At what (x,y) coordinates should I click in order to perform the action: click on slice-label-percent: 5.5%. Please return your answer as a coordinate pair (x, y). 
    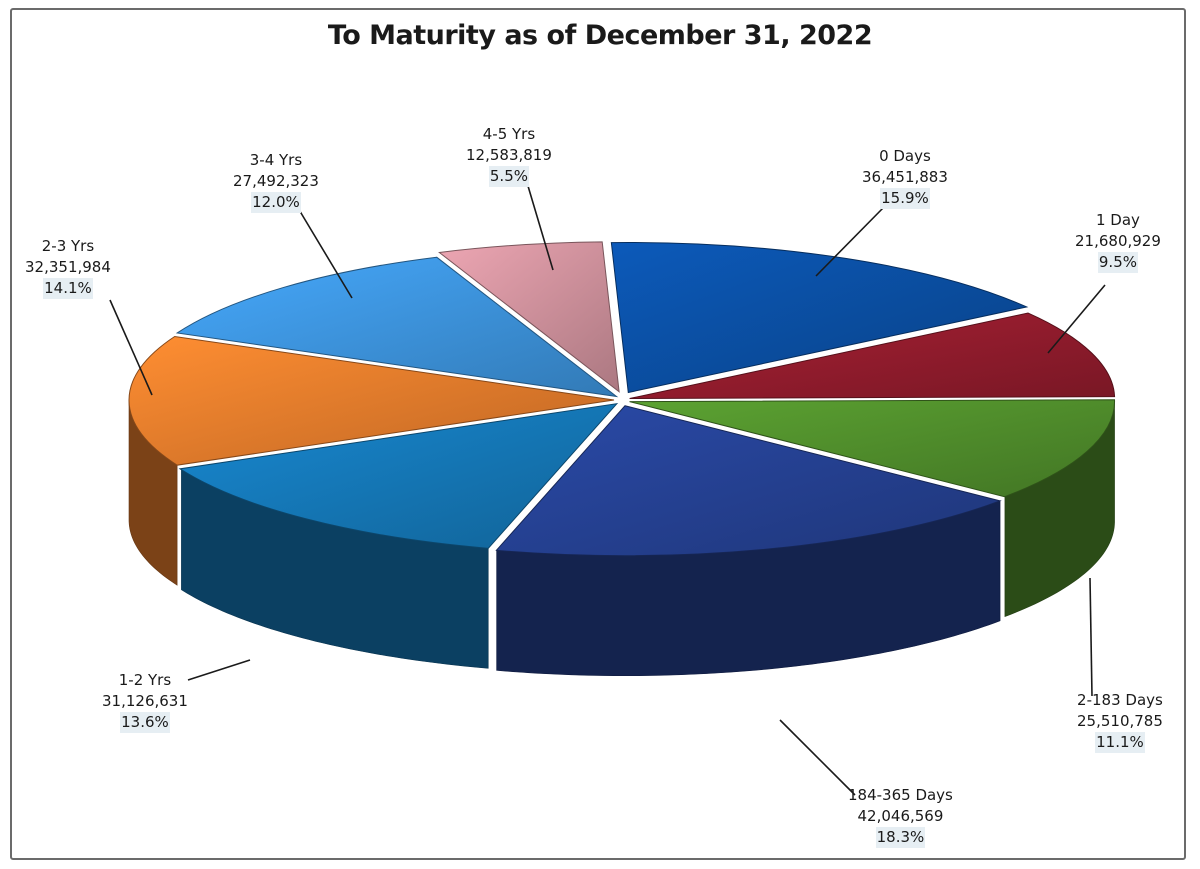
    Looking at the image, I should click on (508, 176).